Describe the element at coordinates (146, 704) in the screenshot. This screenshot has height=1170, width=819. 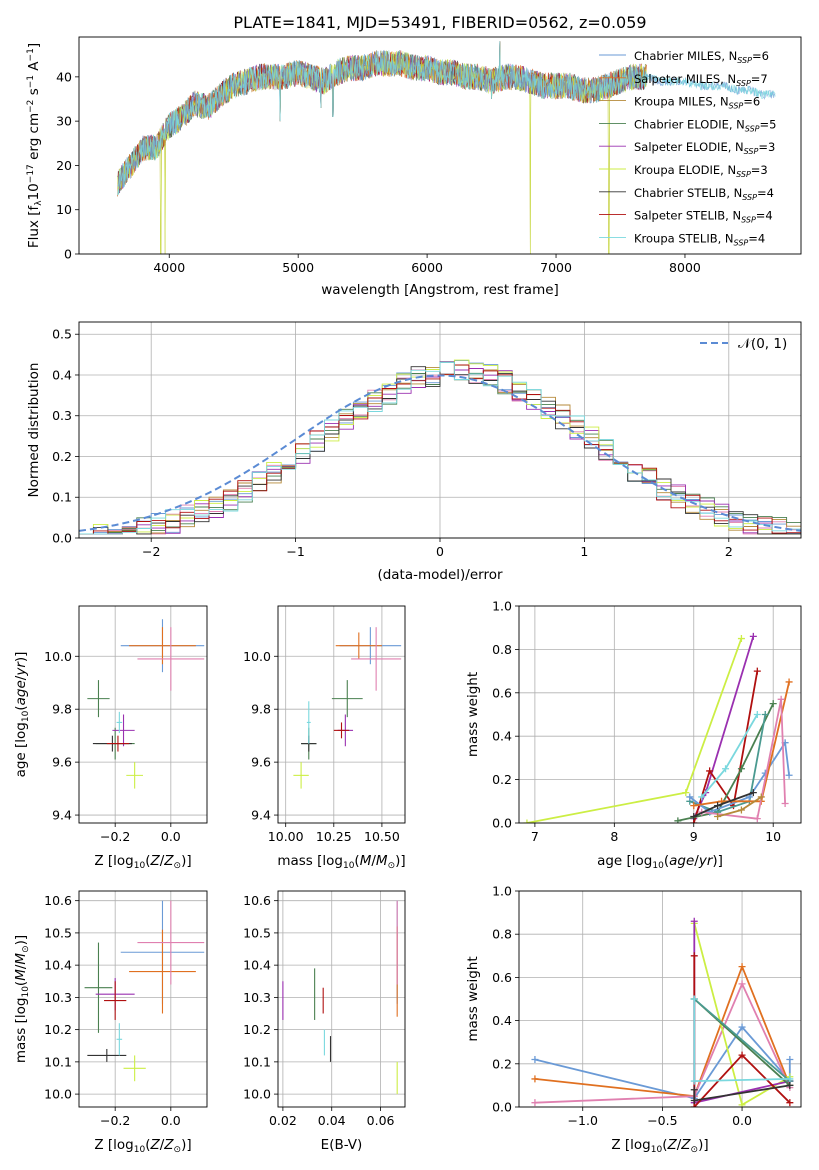
I see `plot-area-age-vs-z` at that location.